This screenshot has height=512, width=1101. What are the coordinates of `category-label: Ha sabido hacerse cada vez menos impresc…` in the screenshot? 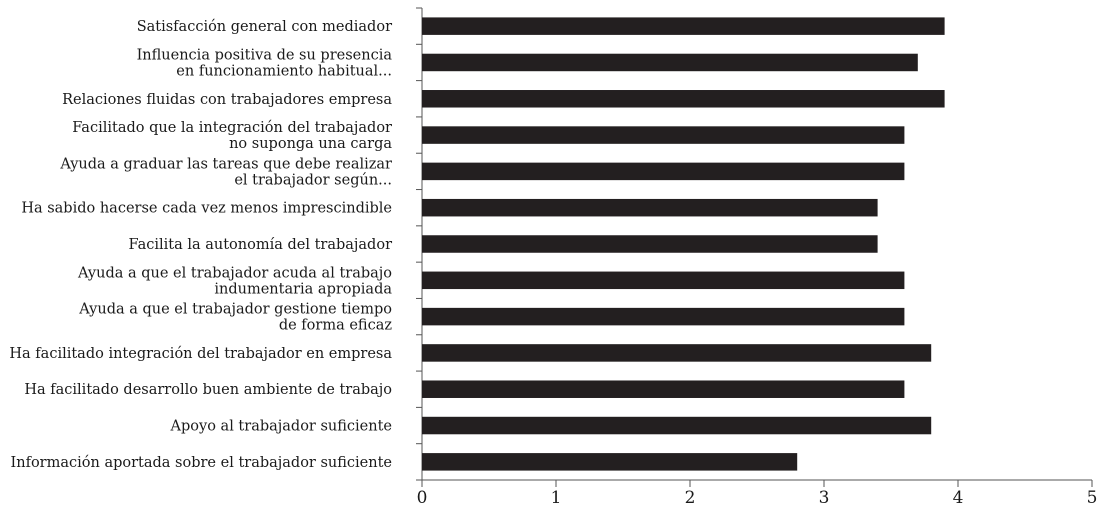 It's located at (206, 209).